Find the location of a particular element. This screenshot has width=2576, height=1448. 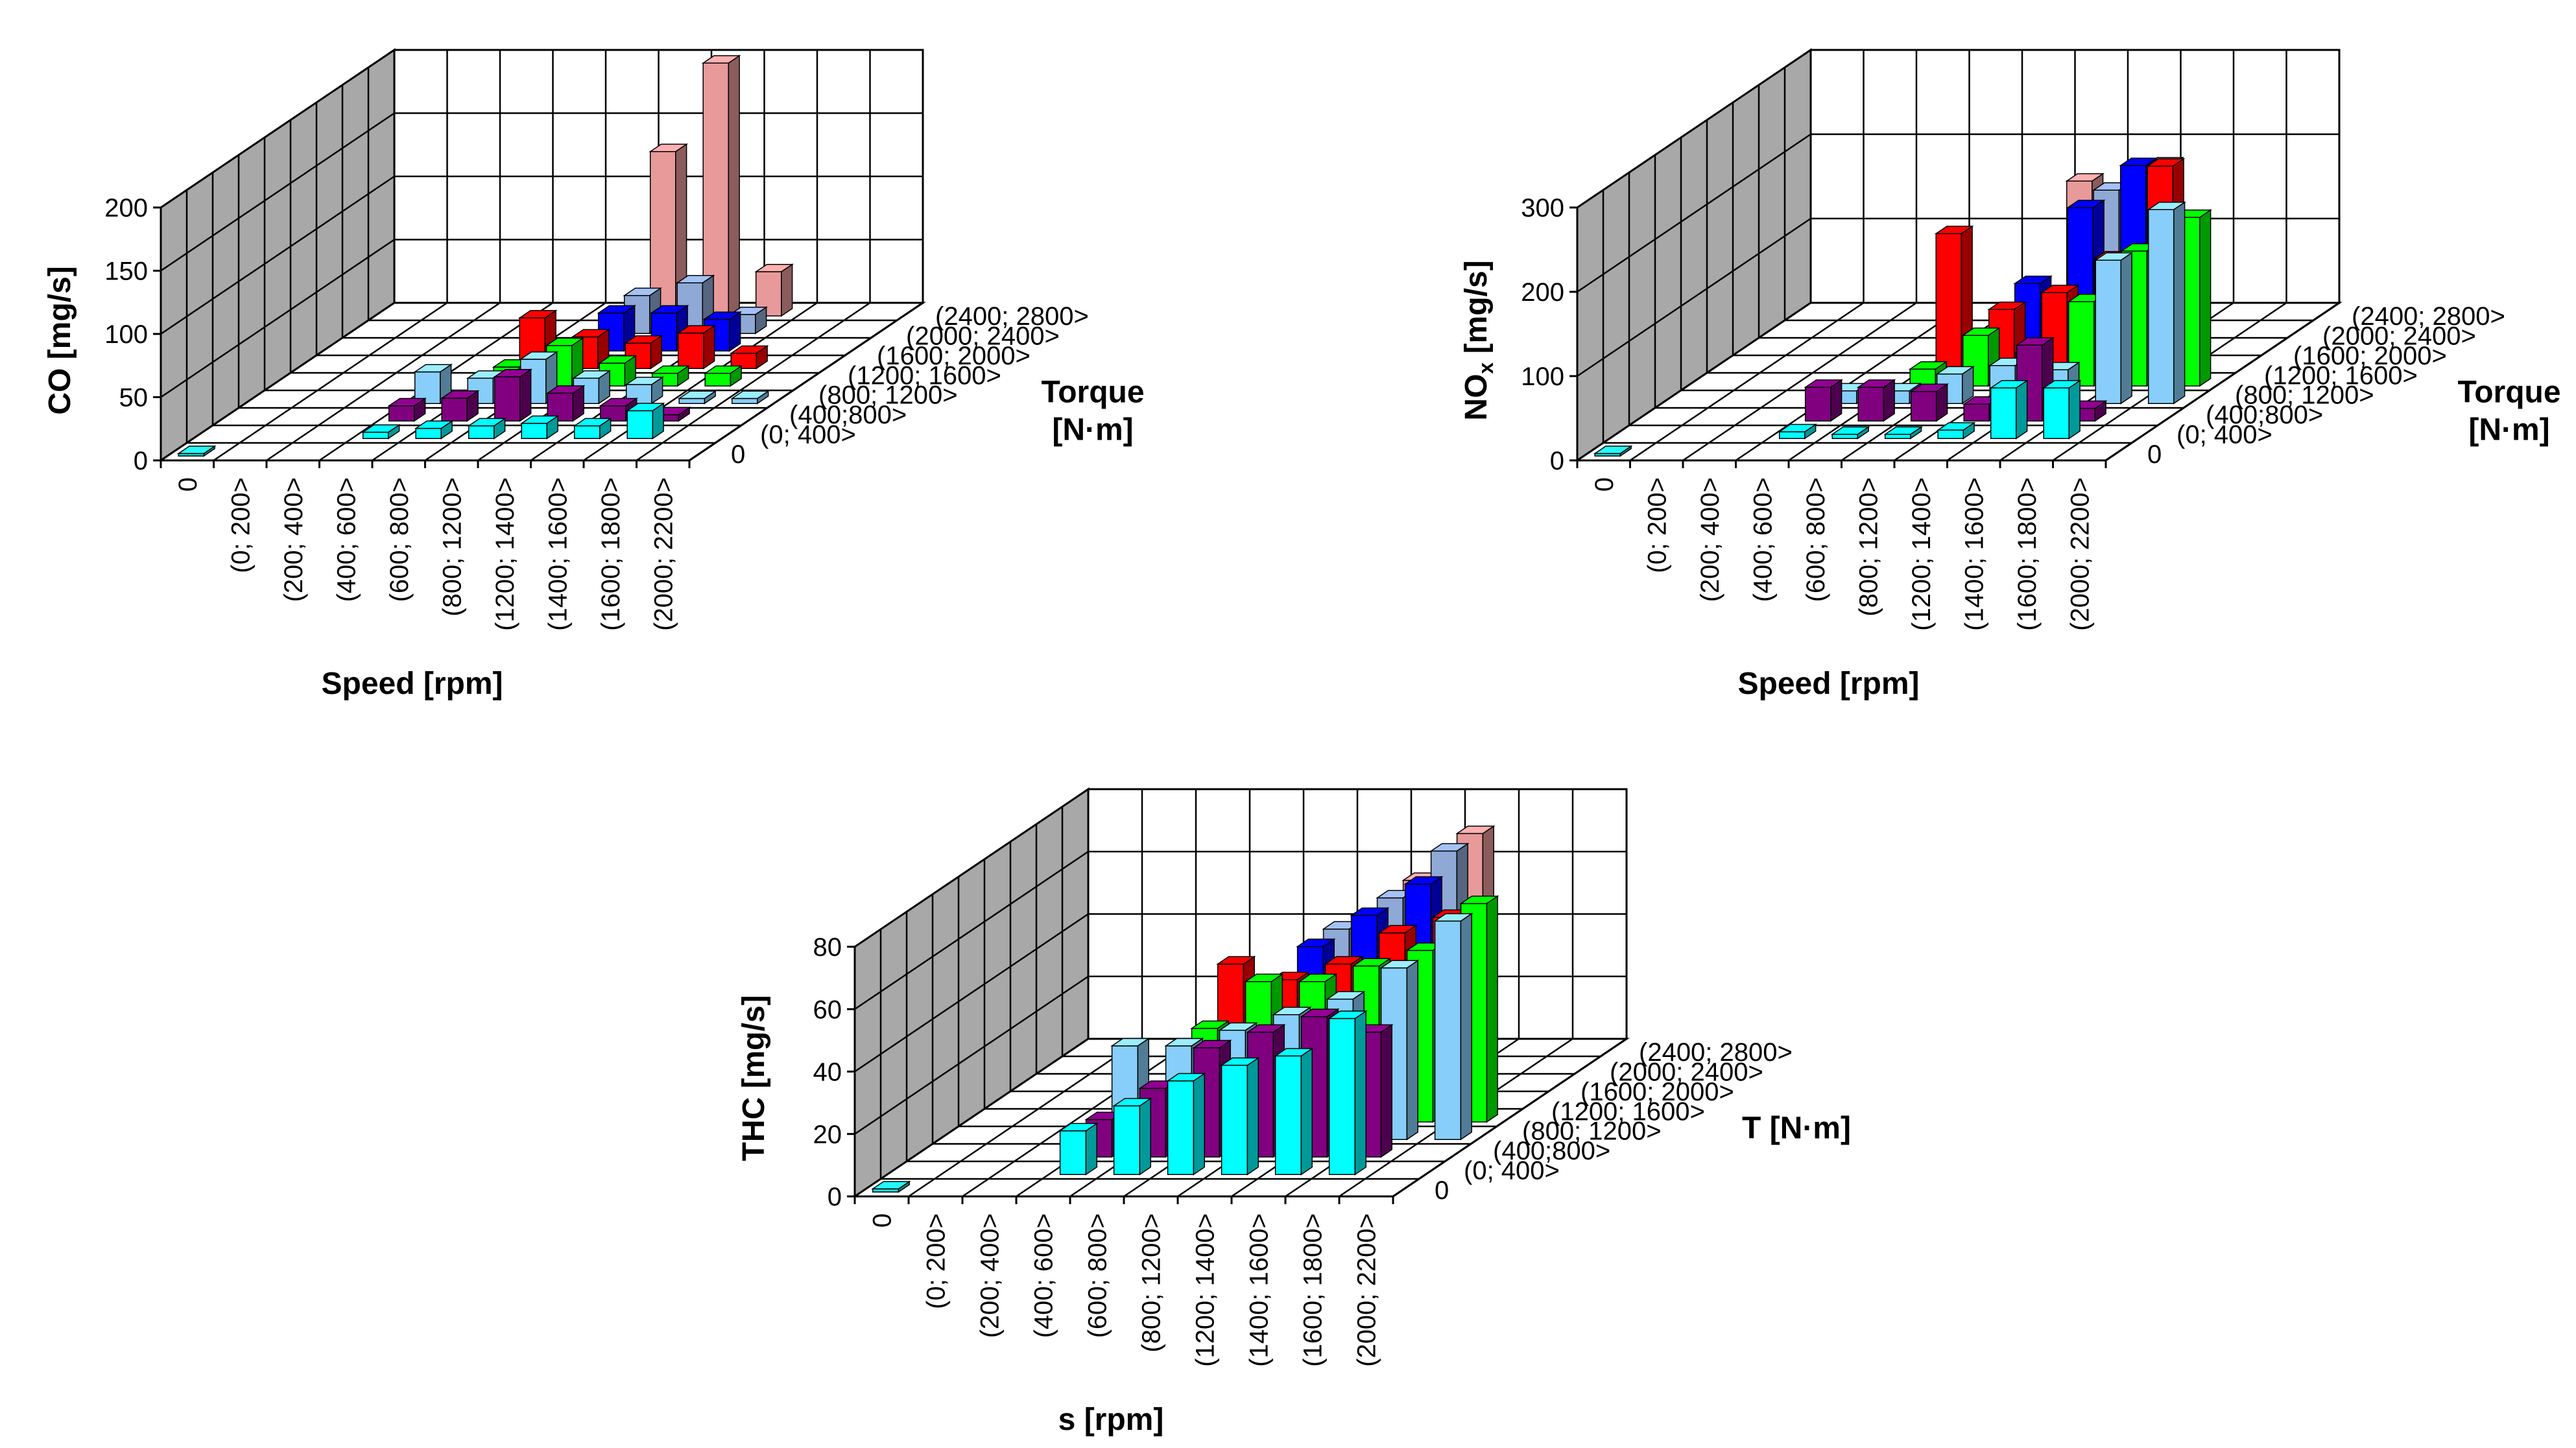

y-tick-label: 40 is located at coordinates (827, 1072).